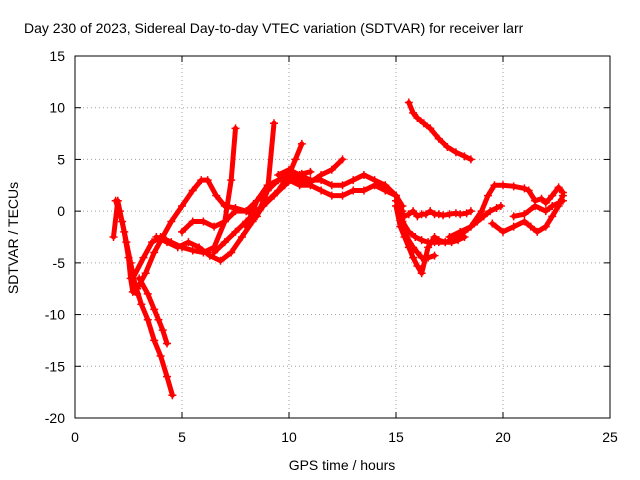 The width and height of the screenshot is (640, 480). Describe the element at coordinates (57, 108) in the screenshot. I see `y-tick-label: 10` at that location.